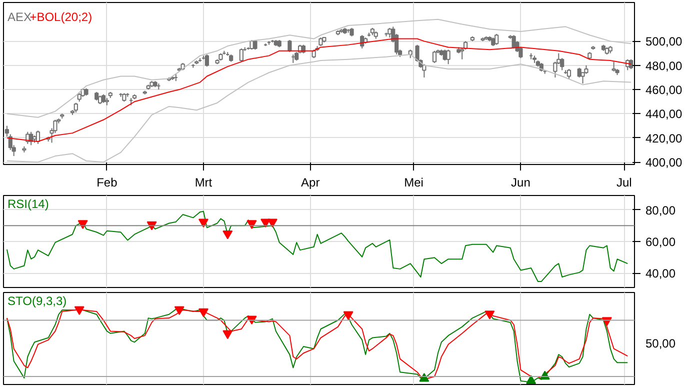 This screenshot has height=387, width=690. I want to click on series-label: STO(9,3,3), so click(37, 301).